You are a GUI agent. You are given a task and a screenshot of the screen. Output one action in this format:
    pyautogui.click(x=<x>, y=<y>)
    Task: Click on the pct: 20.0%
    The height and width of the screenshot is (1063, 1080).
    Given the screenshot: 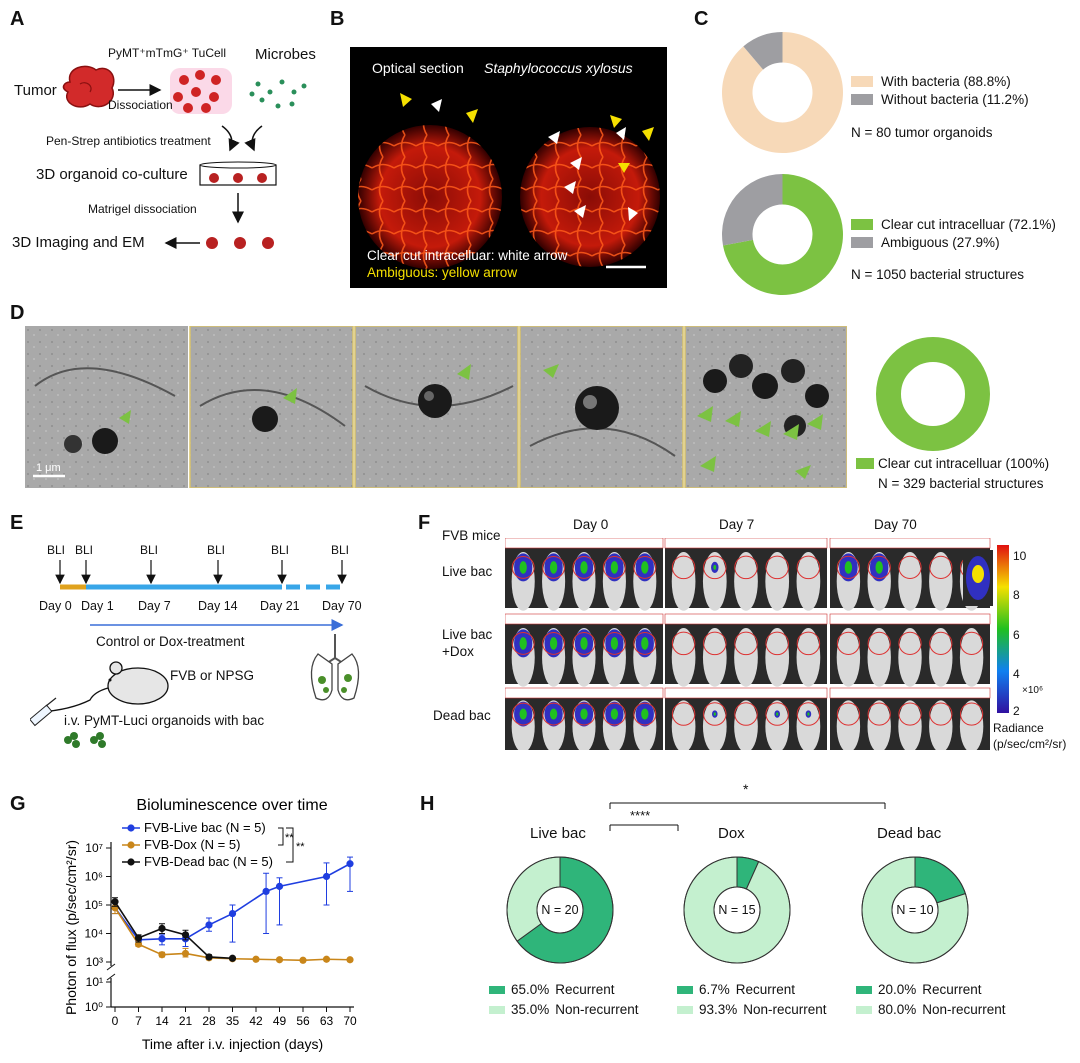 What is the action you would take?
    pyautogui.click(x=897, y=989)
    